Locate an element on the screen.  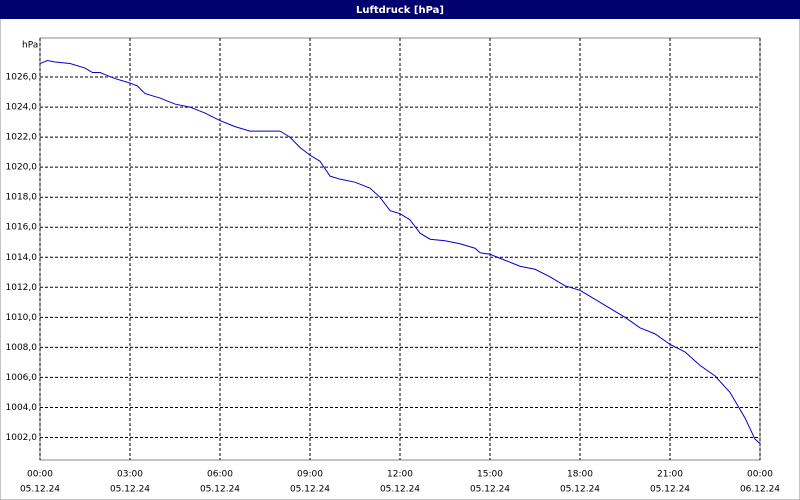
y-tick-label: 1010,0 is located at coordinates (22, 318).